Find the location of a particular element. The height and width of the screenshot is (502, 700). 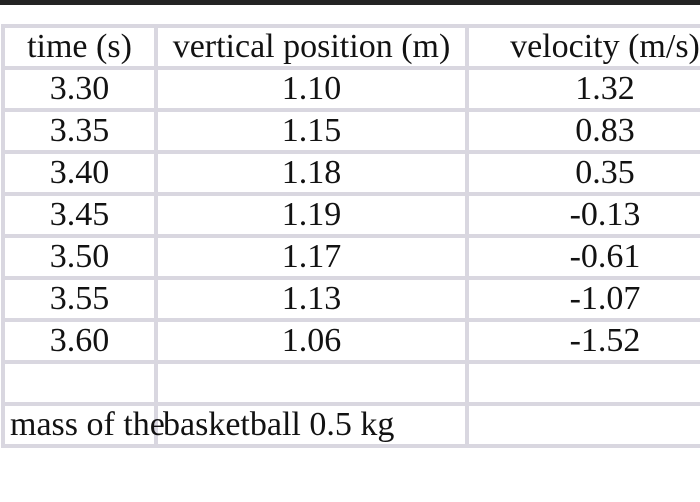

table-cell-position: 1.18 is located at coordinates (311, 173).